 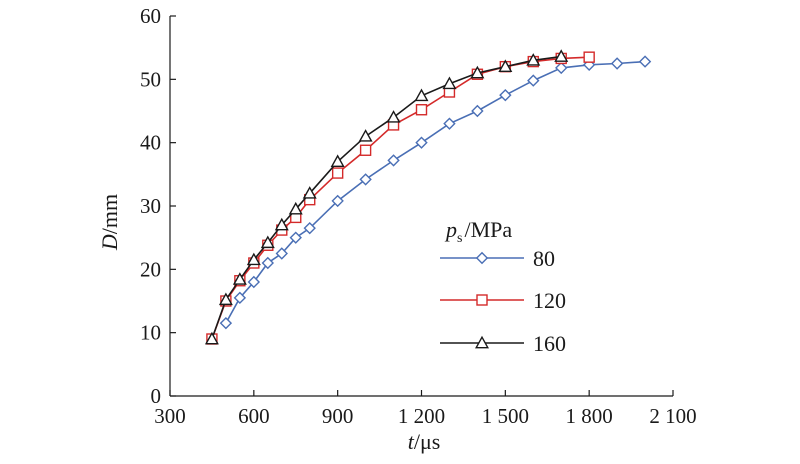 I want to click on legend: ps/MPa 80 120 160, so click(x=503, y=286).